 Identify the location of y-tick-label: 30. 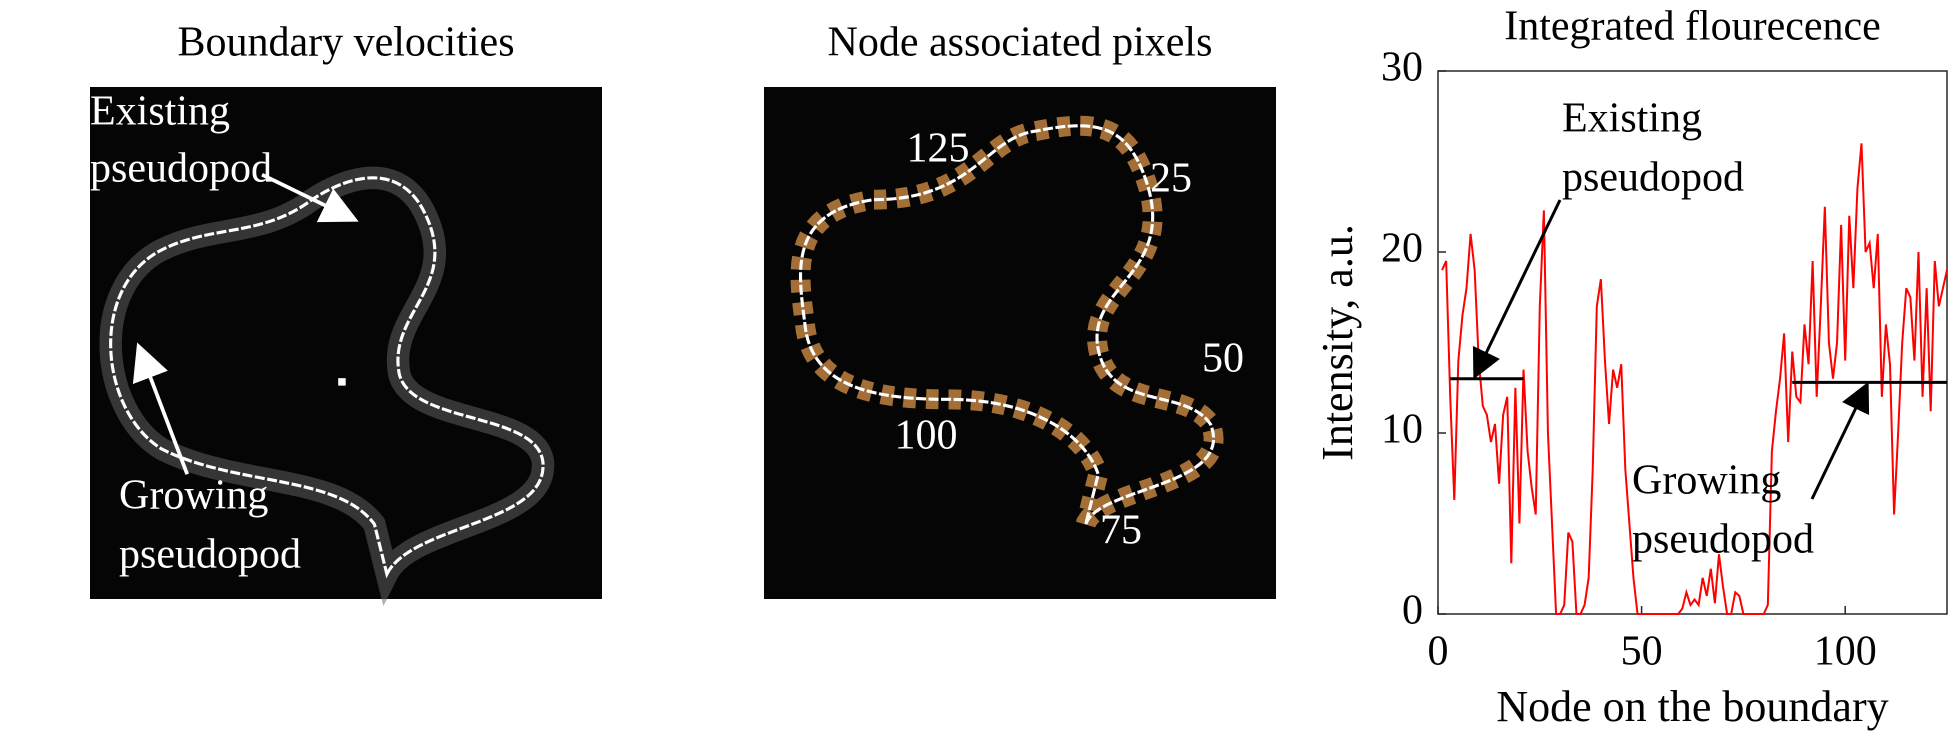
(1402, 68).